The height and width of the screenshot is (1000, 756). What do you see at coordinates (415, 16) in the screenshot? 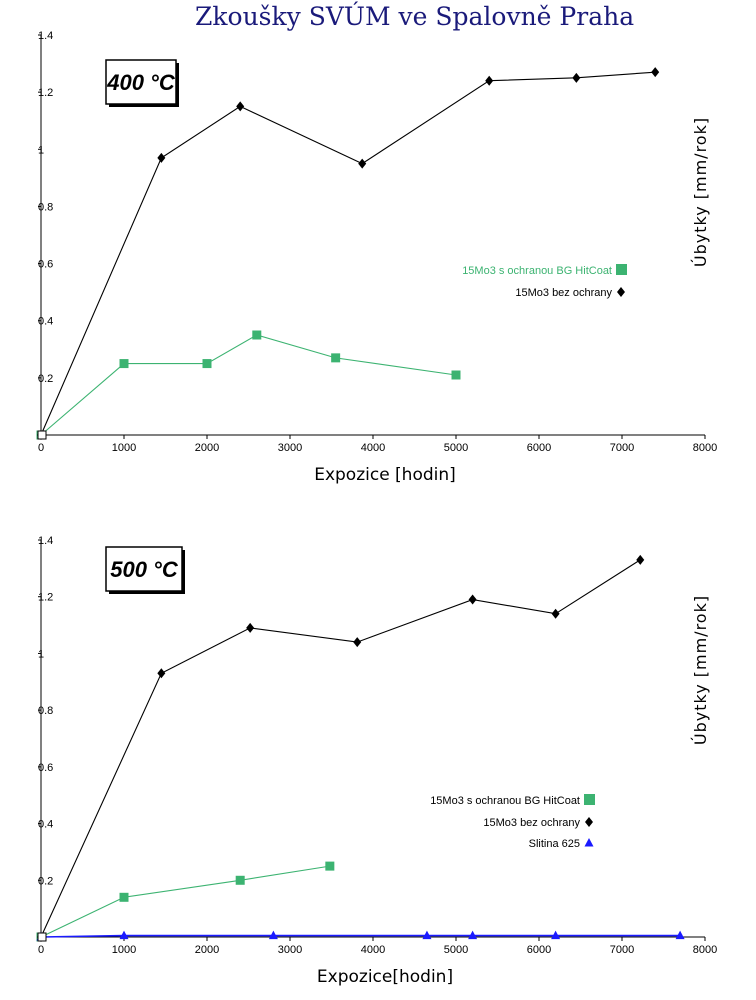
I see `page-title: Zkoušky SVÚM ve Spalovně Praha` at bounding box center [415, 16].